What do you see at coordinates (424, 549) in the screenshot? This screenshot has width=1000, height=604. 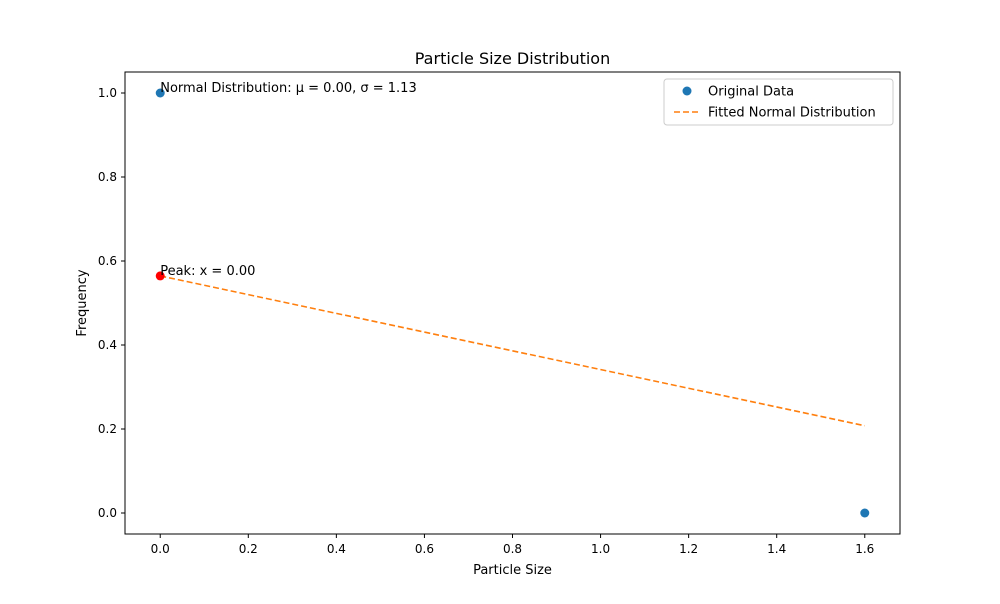 I see `x-tick-label: 0.6` at bounding box center [424, 549].